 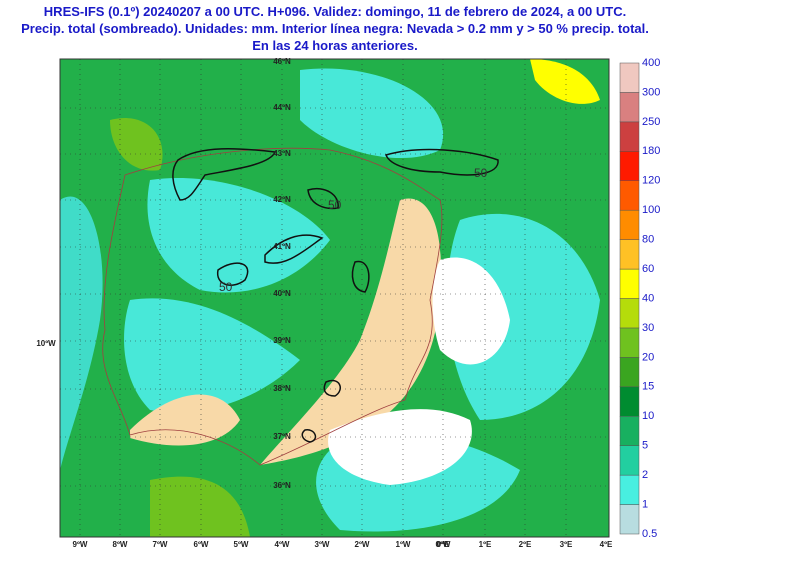 I want to click on colorbar-label: 1, so click(x=645, y=504).